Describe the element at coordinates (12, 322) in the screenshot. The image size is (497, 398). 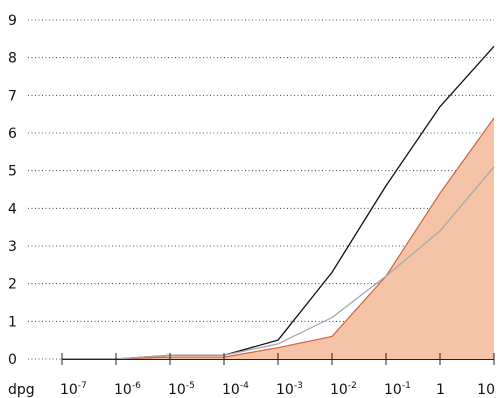
I see `y-tick-label: 1` at that location.